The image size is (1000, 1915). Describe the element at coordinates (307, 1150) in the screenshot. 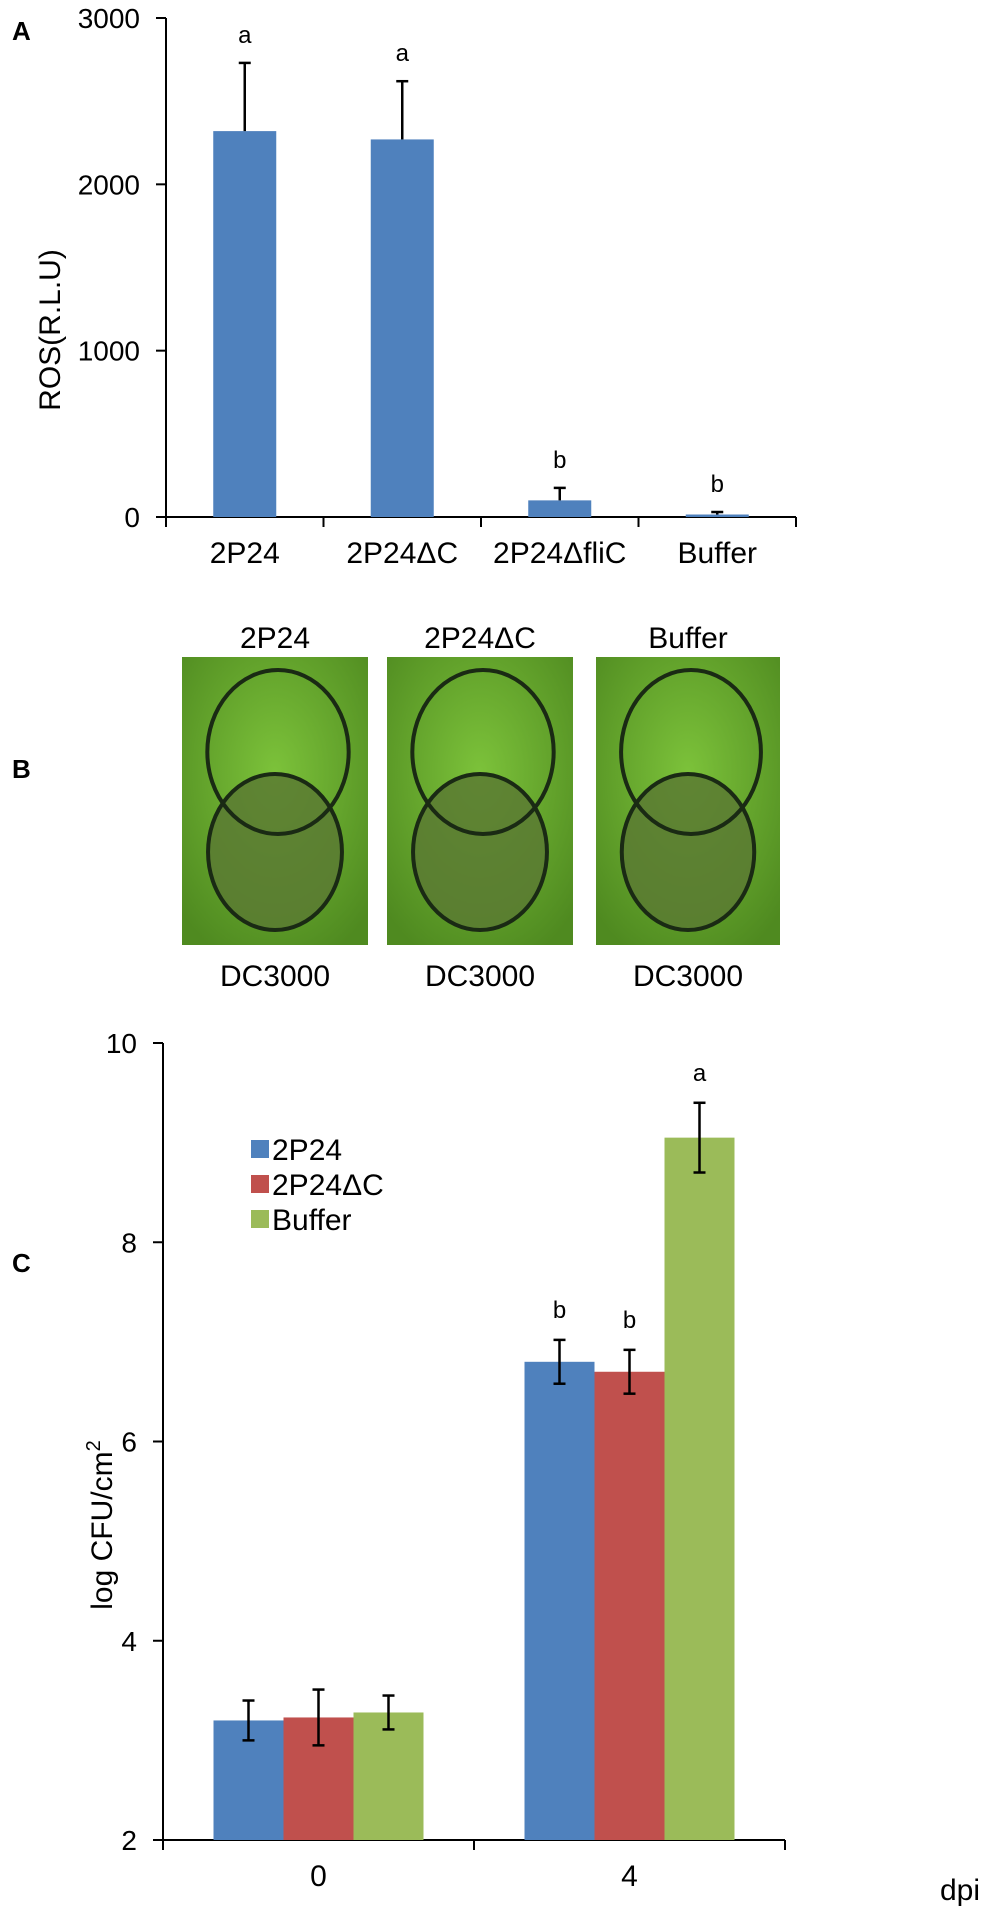

I see `chart-c-legend-label: 2P24` at that location.